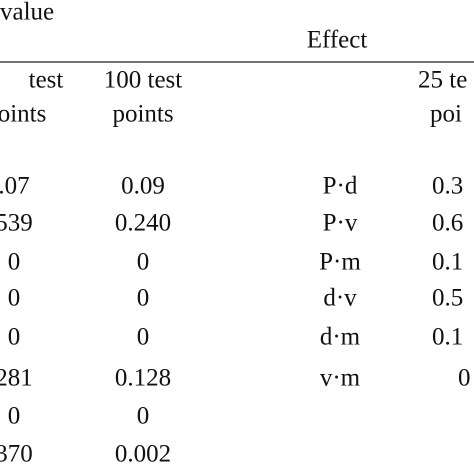  I want to click on cell: 0.240, so click(143, 223).